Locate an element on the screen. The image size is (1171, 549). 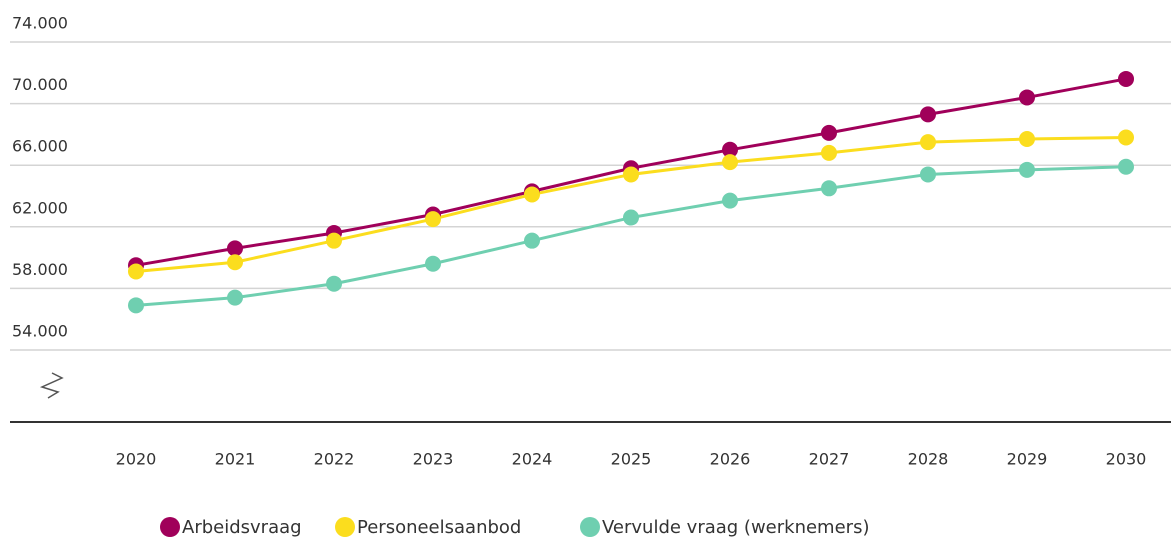
x-tick-label: 2022 is located at coordinates (334, 459).